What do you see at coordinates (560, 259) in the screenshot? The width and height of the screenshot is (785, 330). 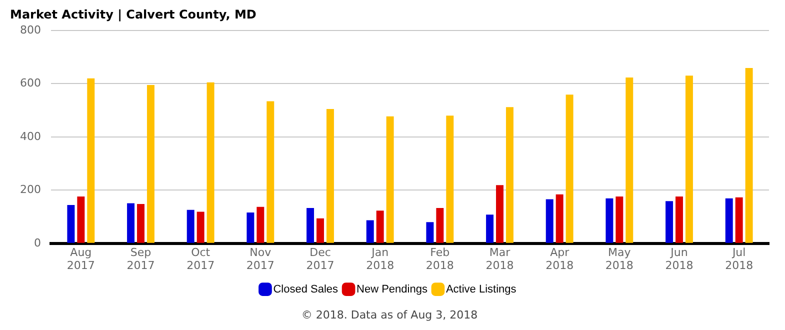 I see `x-tick-label: Apr 2018` at bounding box center [560, 259].